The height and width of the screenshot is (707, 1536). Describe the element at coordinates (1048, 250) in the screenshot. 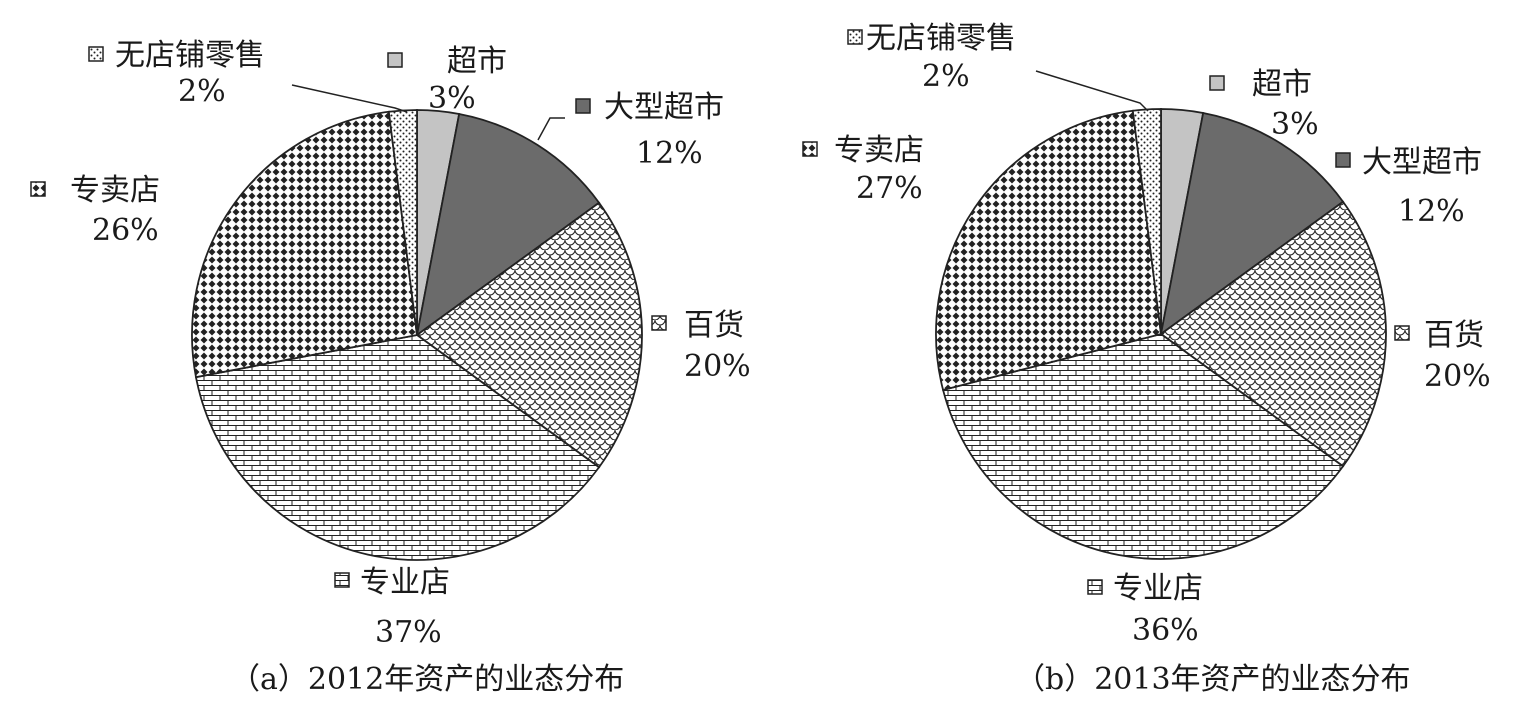

I see `pie-slice-specialty-2013` at that location.